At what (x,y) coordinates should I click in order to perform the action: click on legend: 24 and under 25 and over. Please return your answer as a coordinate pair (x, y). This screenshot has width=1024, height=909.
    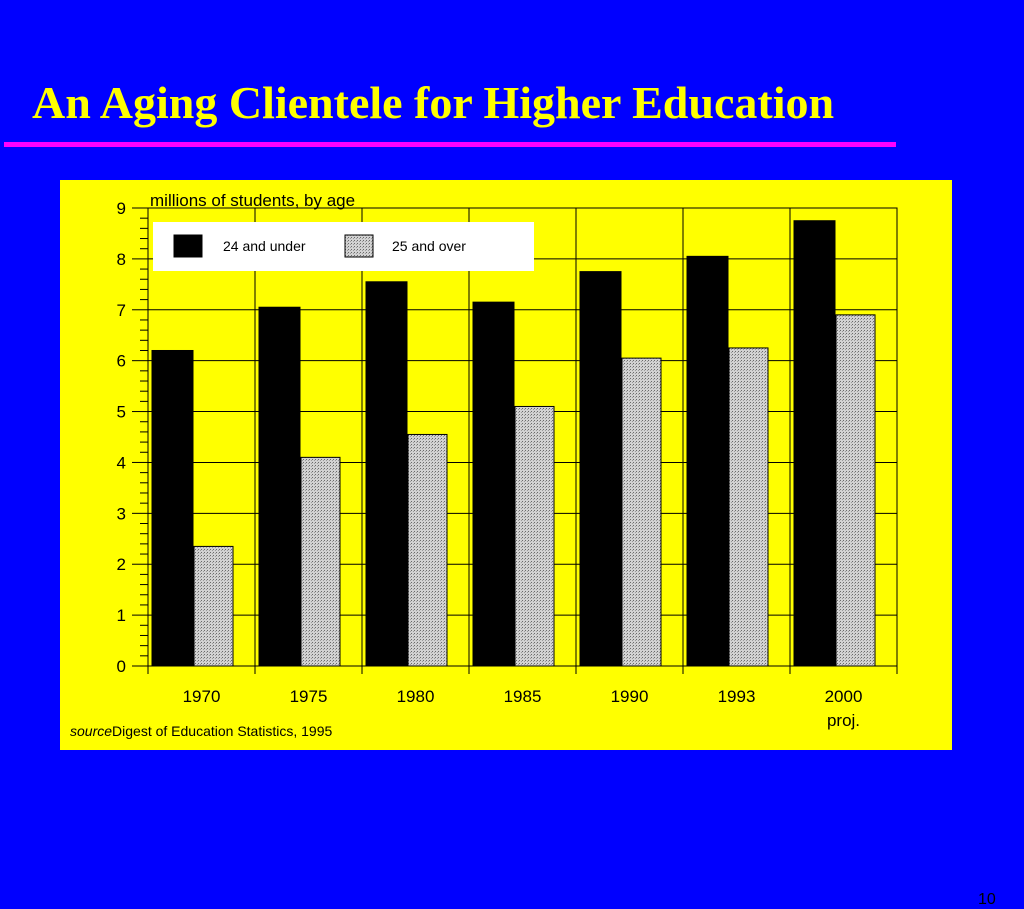
    Looking at the image, I should click on (343, 246).